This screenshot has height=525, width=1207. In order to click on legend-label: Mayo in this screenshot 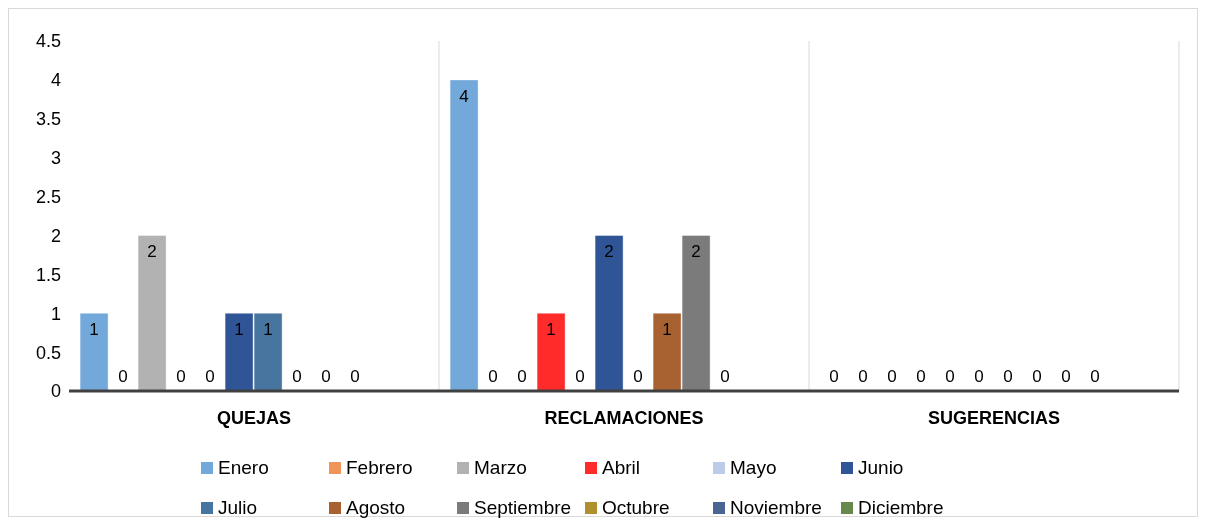, I will do `click(753, 468)`.